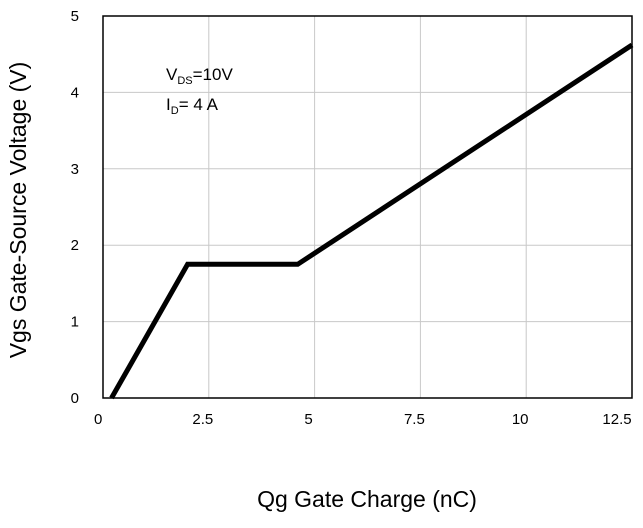 The height and width of the screenshot is (528, 643). What do you see at coordinates (75, 169) in the screenshot?
I see `y-tick-label: 3` at bounding box center [75, 169].